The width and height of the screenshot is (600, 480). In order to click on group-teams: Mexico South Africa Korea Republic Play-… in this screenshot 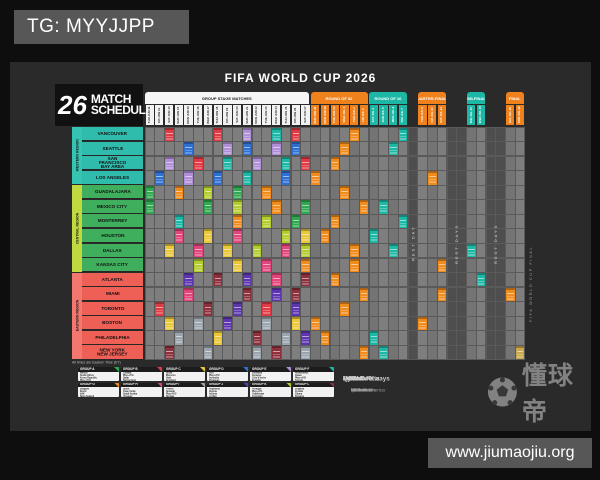, I will do `click(88, 376)`.